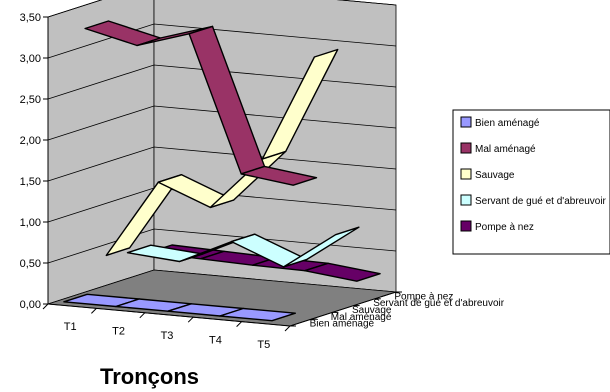 The image size is (610, 392). What do you see at coordinates (495, 175) in the screenshot?
I see `legend-label: Sauvage` at bounding box center [495, 175].